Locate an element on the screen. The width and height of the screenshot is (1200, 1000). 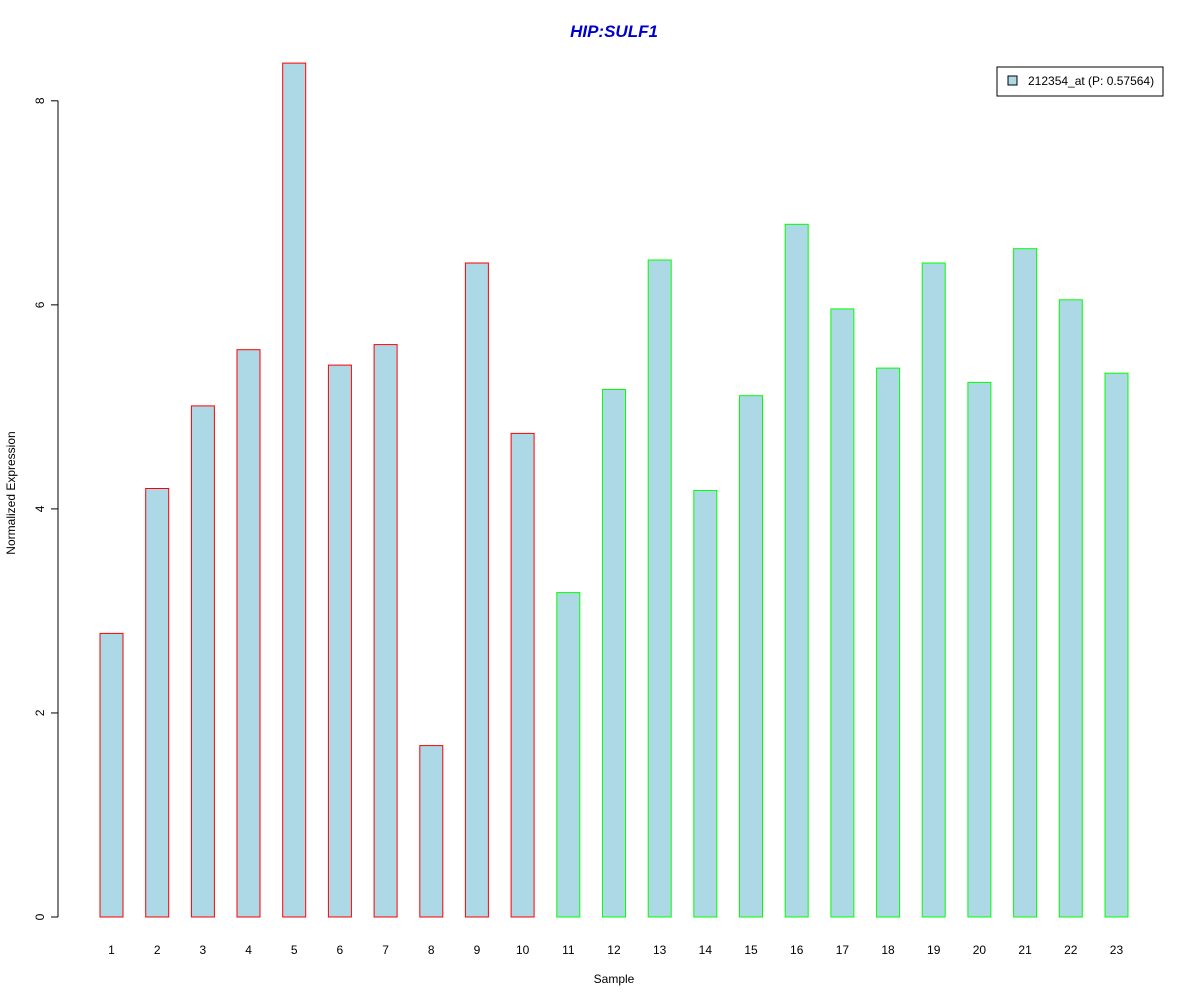
legend-box is located at coordinates (1080, 81).